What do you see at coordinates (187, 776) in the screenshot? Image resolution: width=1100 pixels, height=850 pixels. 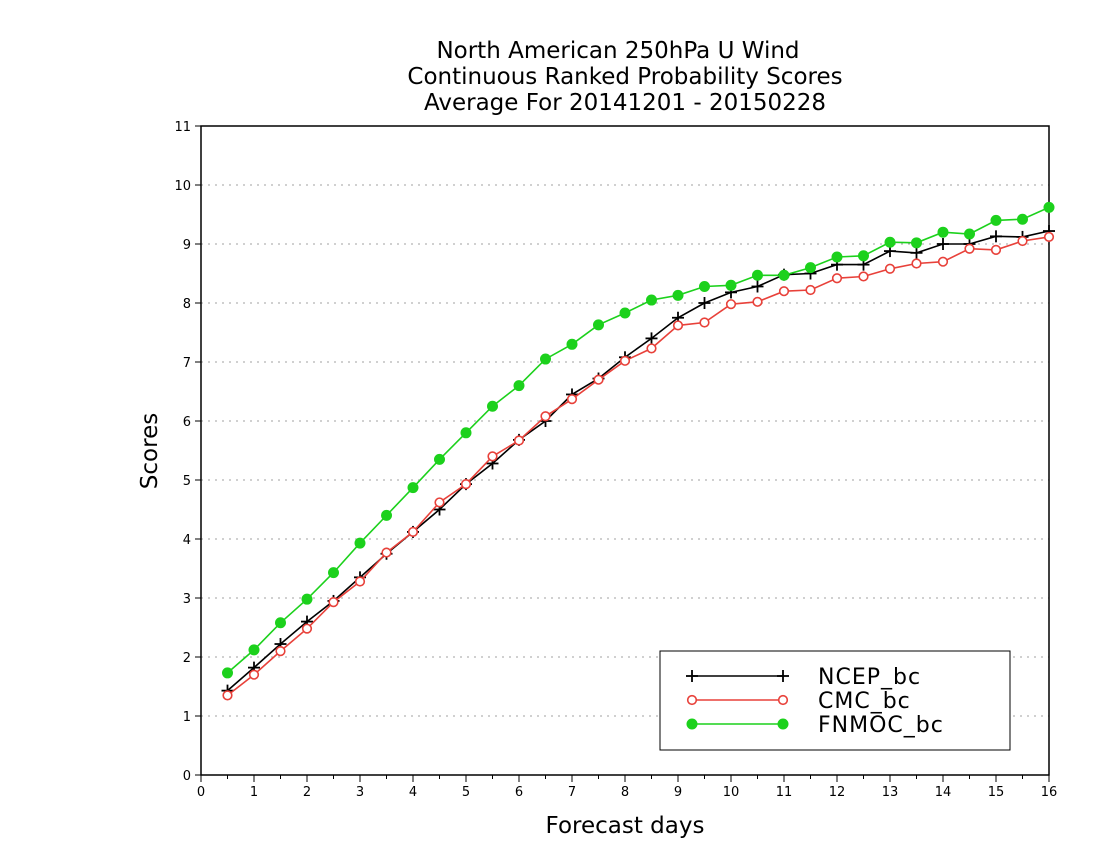 I see `y-tick-label: 0` at bounding box center [187, 776].